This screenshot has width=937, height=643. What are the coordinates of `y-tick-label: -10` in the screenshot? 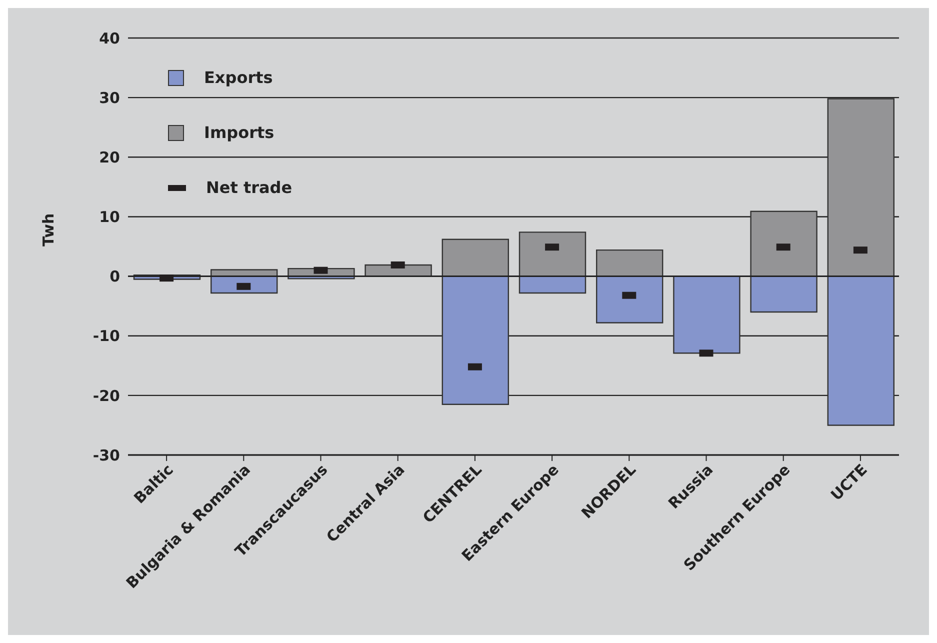 It's located at (106, 336).